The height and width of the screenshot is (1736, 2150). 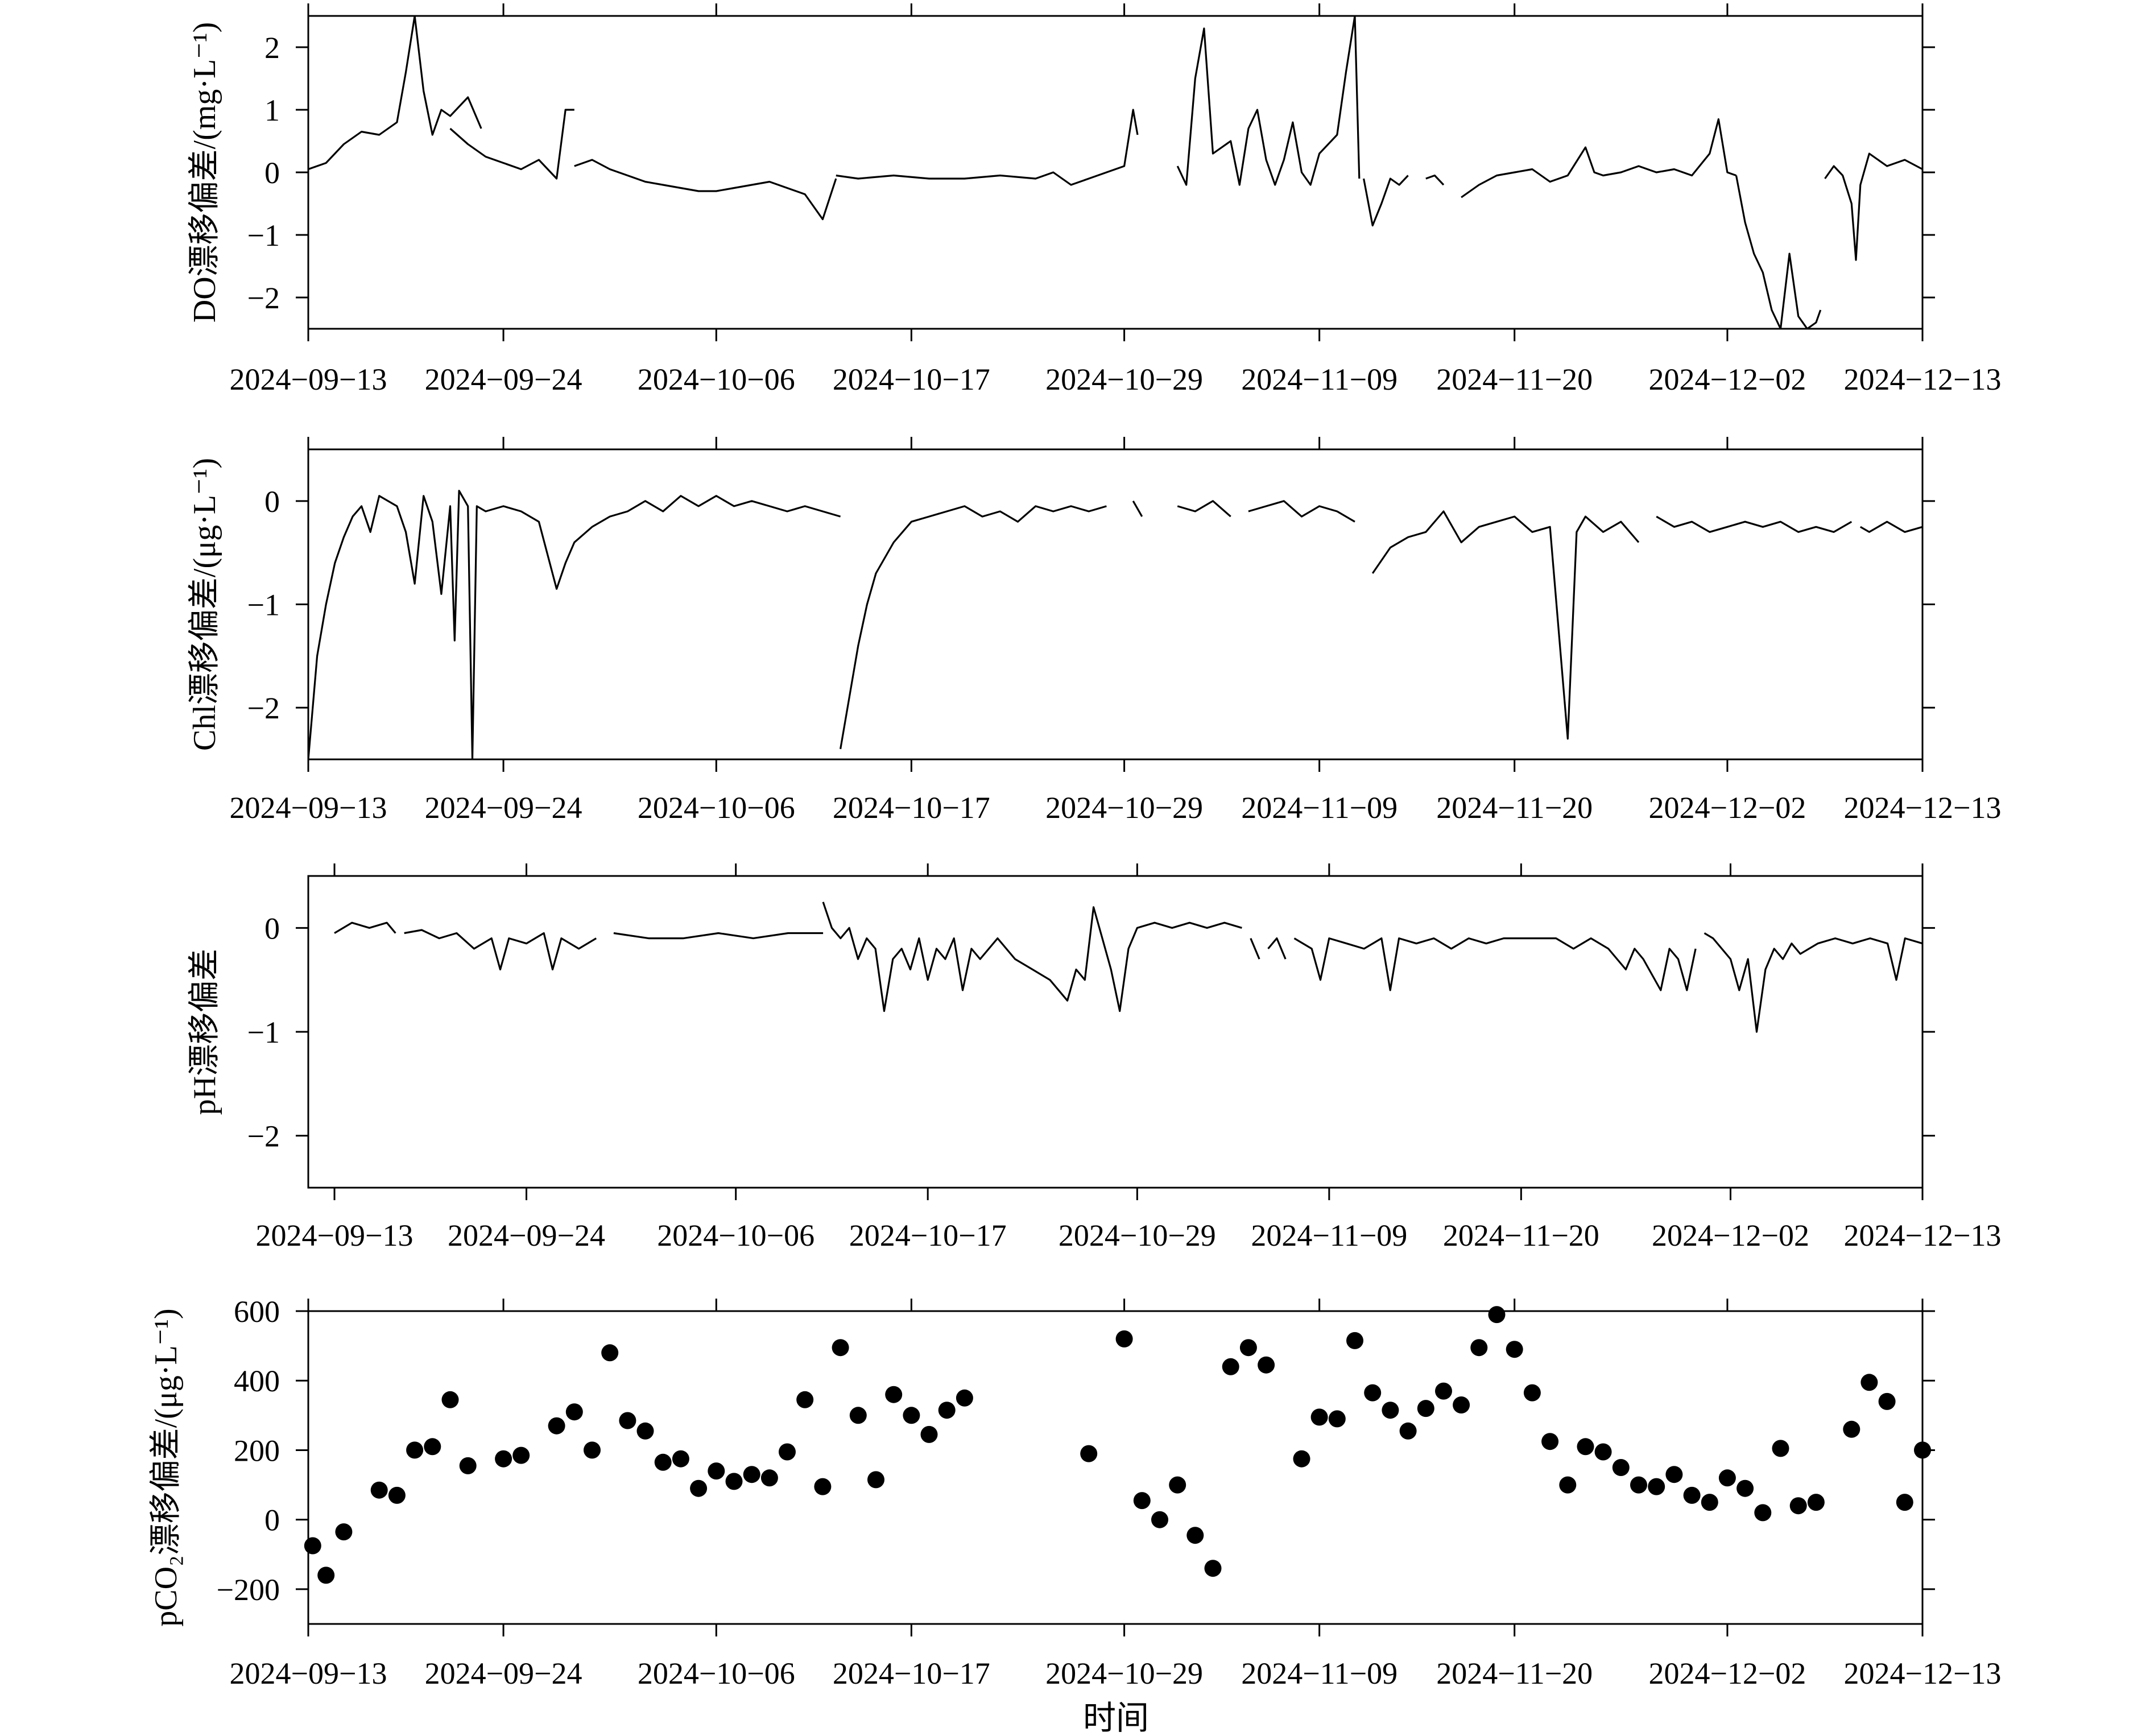 What do you see at coordinates (1116, 1718) in the screenshot?
I see `x-axis-label: 时间` at bounding box center [1116, 1718].